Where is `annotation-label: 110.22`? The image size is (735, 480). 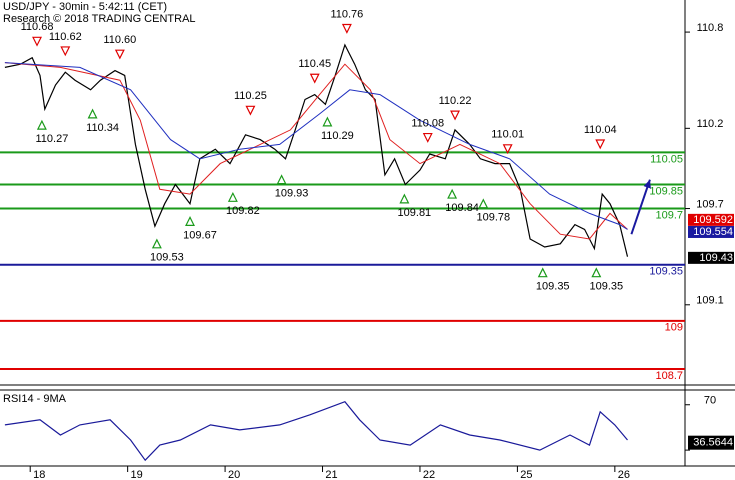
annotation-label: 110.22 is located at coordinates (455, 101).